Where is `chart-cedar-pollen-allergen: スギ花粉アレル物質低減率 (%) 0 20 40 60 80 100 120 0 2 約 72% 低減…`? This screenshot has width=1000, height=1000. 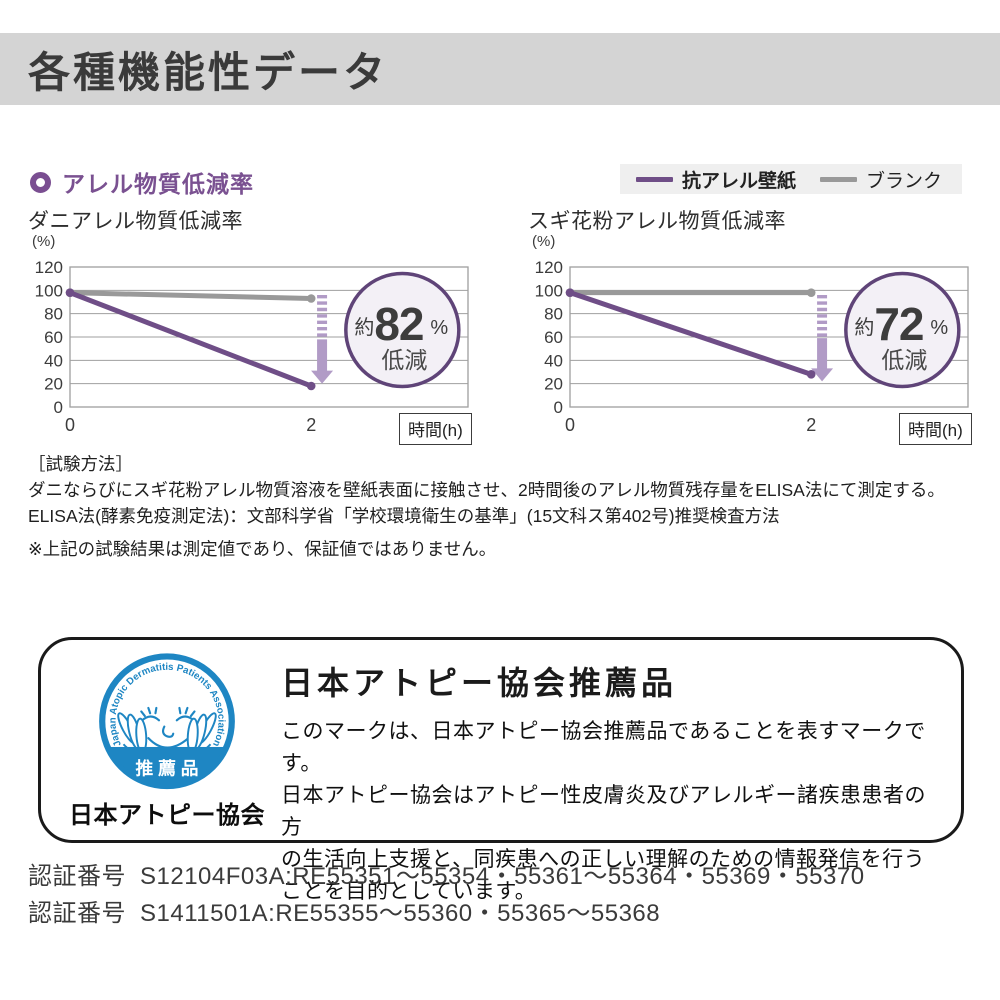 chart-cedar-pollen-allergen: スギ花粉アレル物質低減率 (%) 0 20 40 60 80 100 120 0 2 約 72% 低減… is located at coordinates (763, 325).